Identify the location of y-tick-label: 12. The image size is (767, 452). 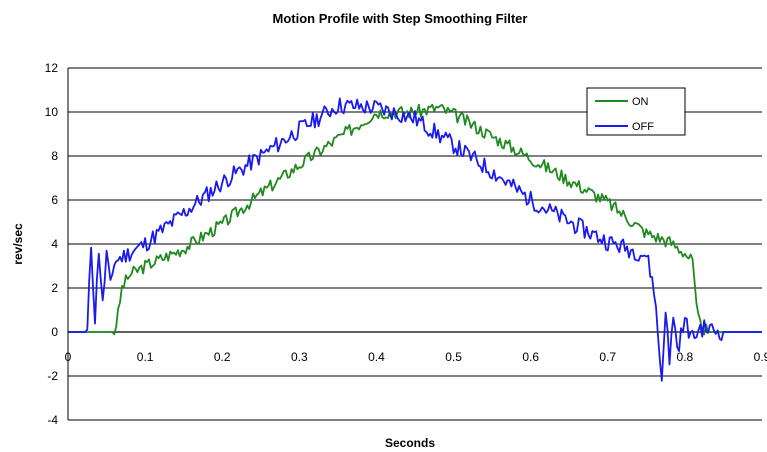
(52, 68).